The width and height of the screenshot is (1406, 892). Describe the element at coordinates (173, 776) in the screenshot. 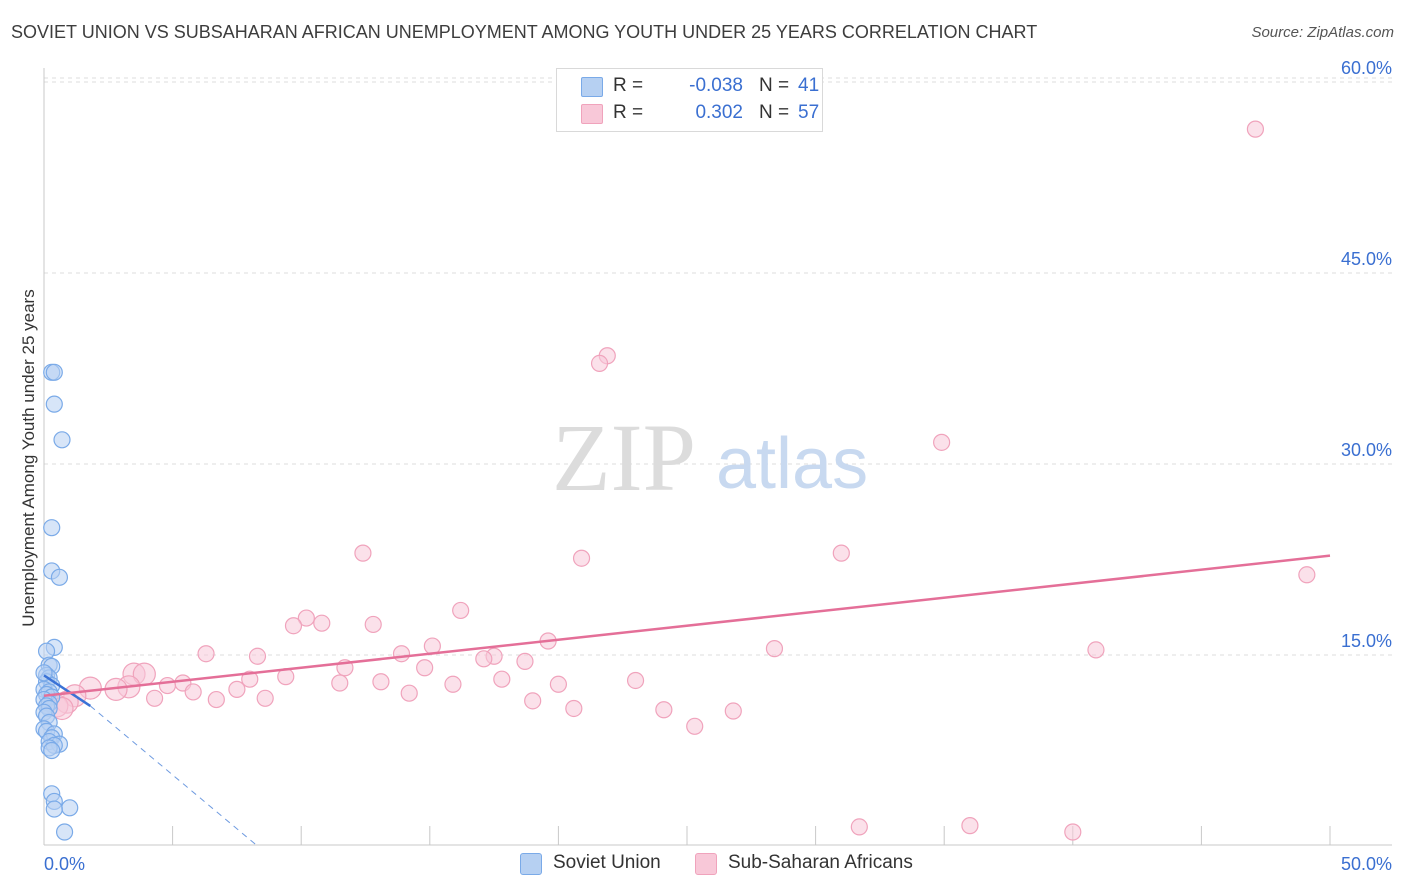

I see `trend-line-soviet-union-extension` at that location.